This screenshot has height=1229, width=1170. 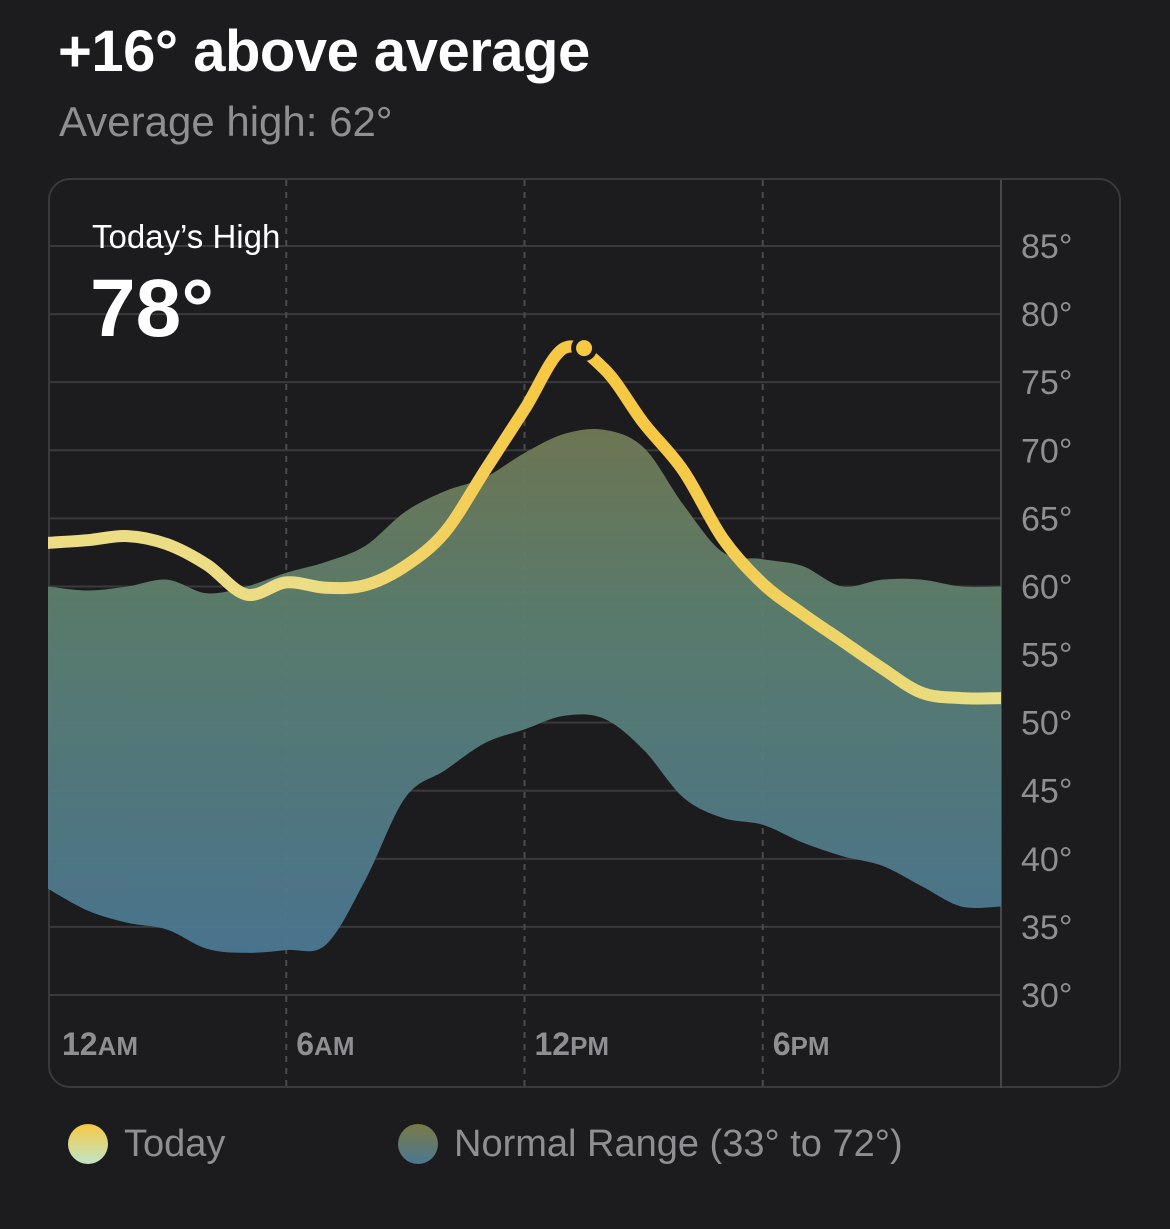 What do you see at coordinates (88, 1144) in the screenshot?
I see `today-swatch-icon` at bounding box center [88, 1144].